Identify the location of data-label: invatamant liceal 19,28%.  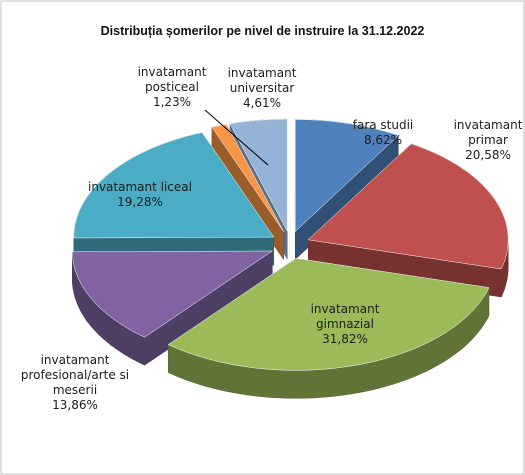
(140, 195).